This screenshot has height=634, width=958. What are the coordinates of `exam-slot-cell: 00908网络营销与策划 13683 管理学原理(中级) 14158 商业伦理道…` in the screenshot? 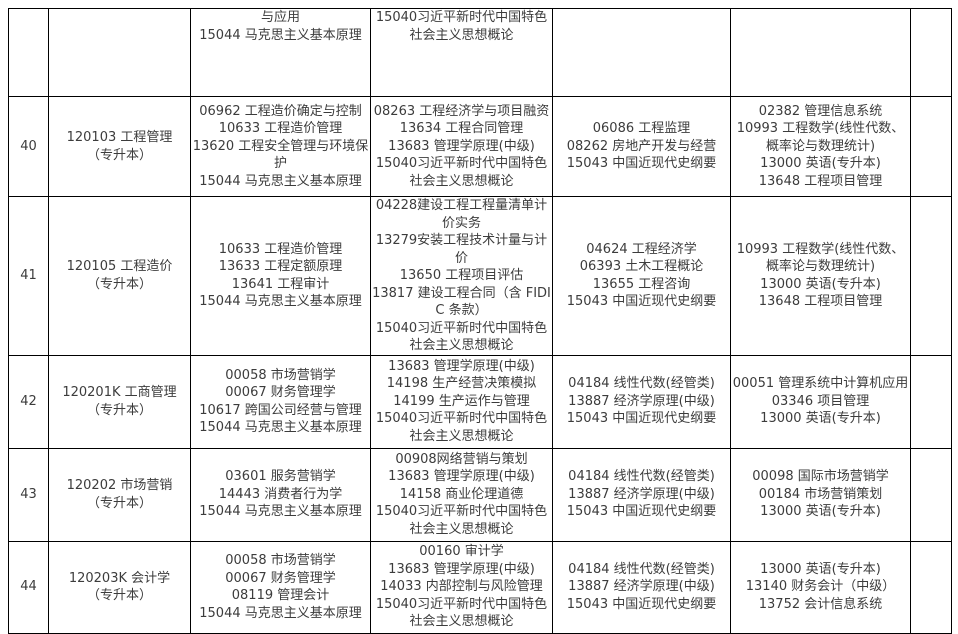 It's located at (461, 494).